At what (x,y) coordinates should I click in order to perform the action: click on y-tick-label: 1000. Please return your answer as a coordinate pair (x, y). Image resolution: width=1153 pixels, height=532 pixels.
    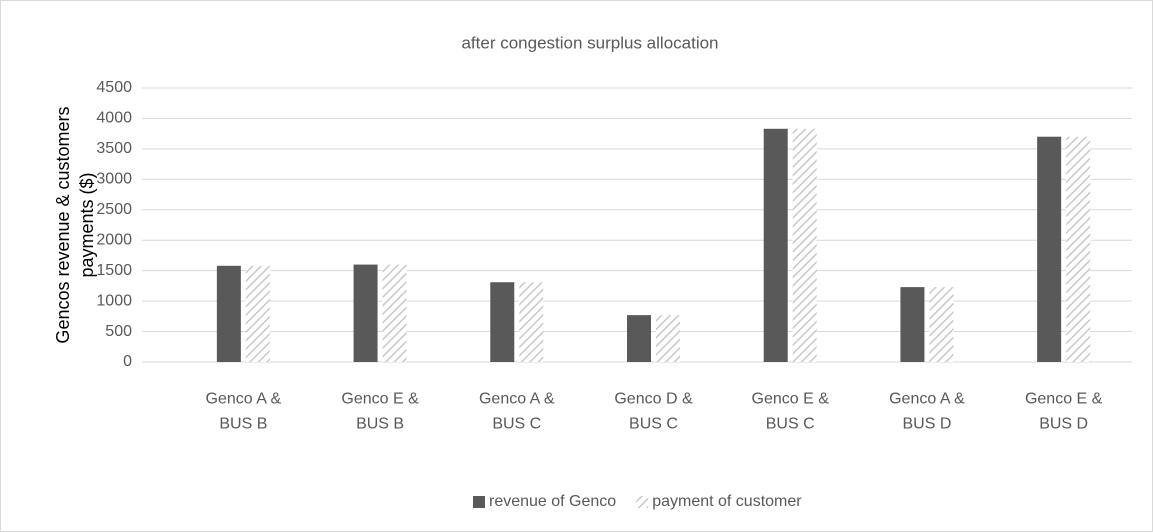
    Looking at the image, I should click on (114, 300).